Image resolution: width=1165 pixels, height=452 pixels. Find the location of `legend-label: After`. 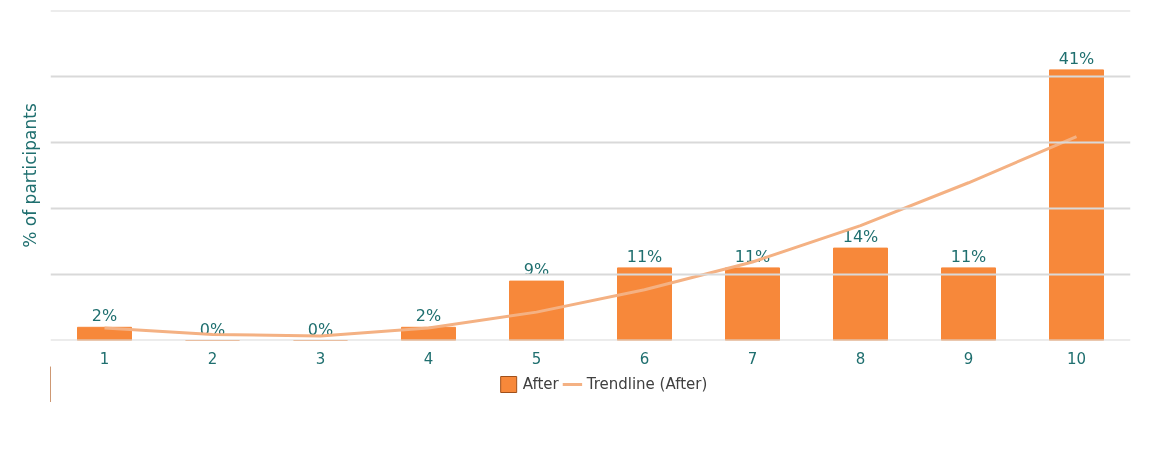

legend-label: After is located at coordinates (540, 384).